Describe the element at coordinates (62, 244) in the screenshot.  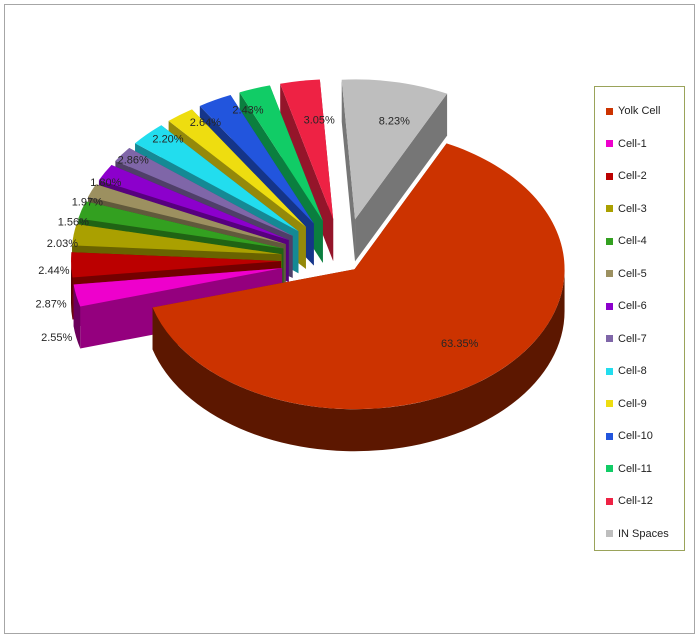
I see `data-label-cell-4: 2.03%` at that location.